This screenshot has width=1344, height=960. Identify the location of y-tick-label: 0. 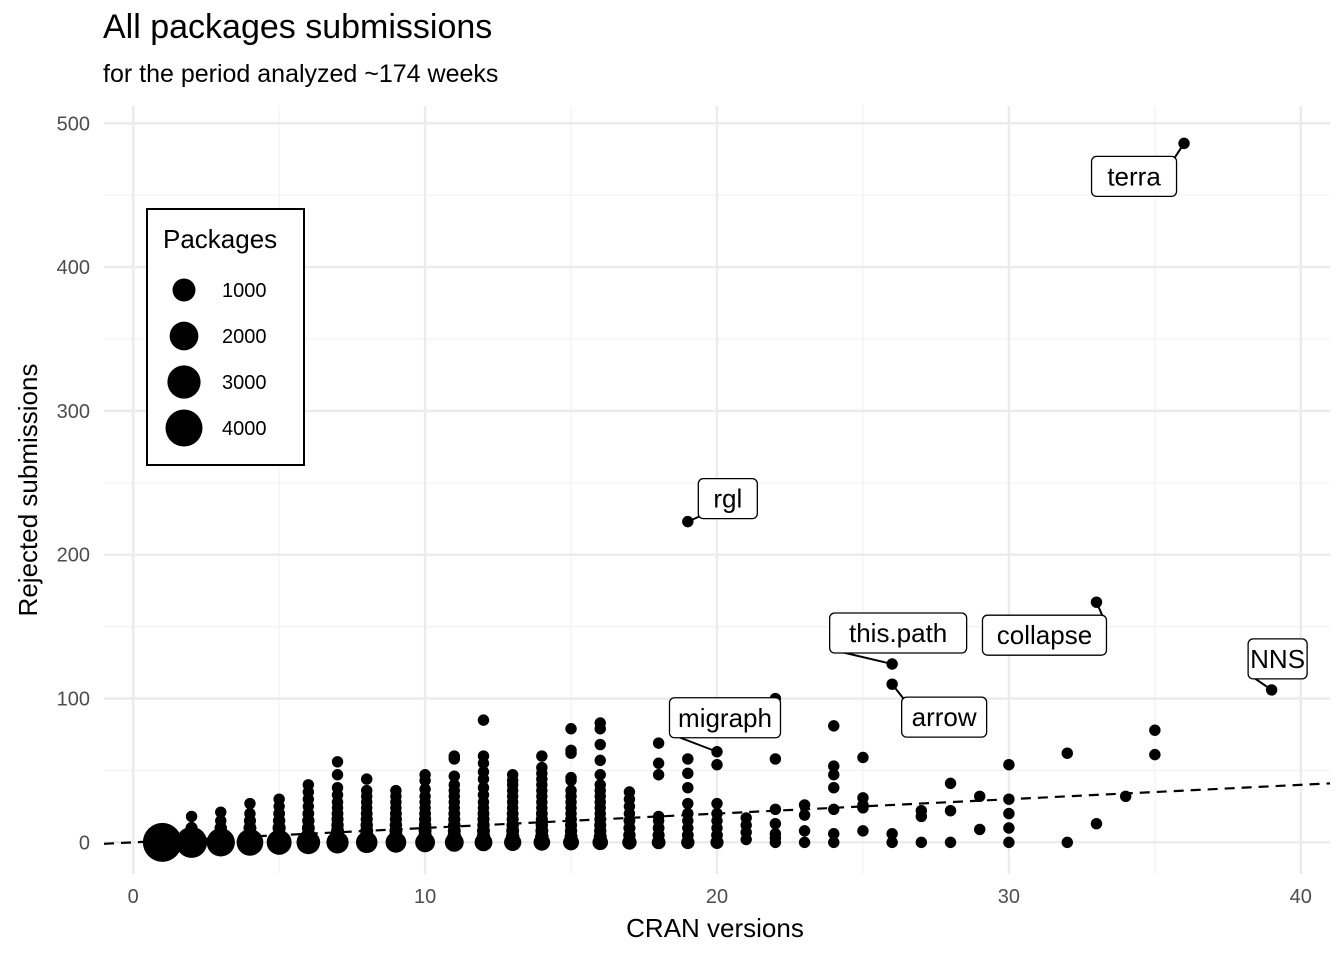
(84, 843).